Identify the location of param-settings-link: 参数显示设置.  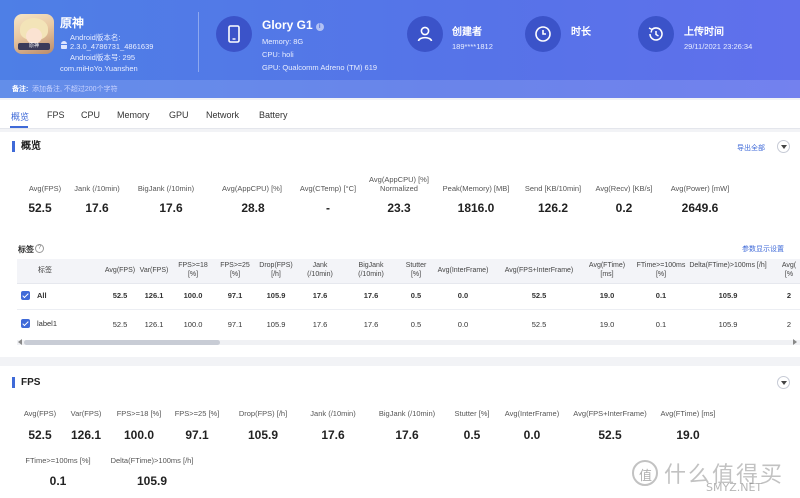
(763, 249).